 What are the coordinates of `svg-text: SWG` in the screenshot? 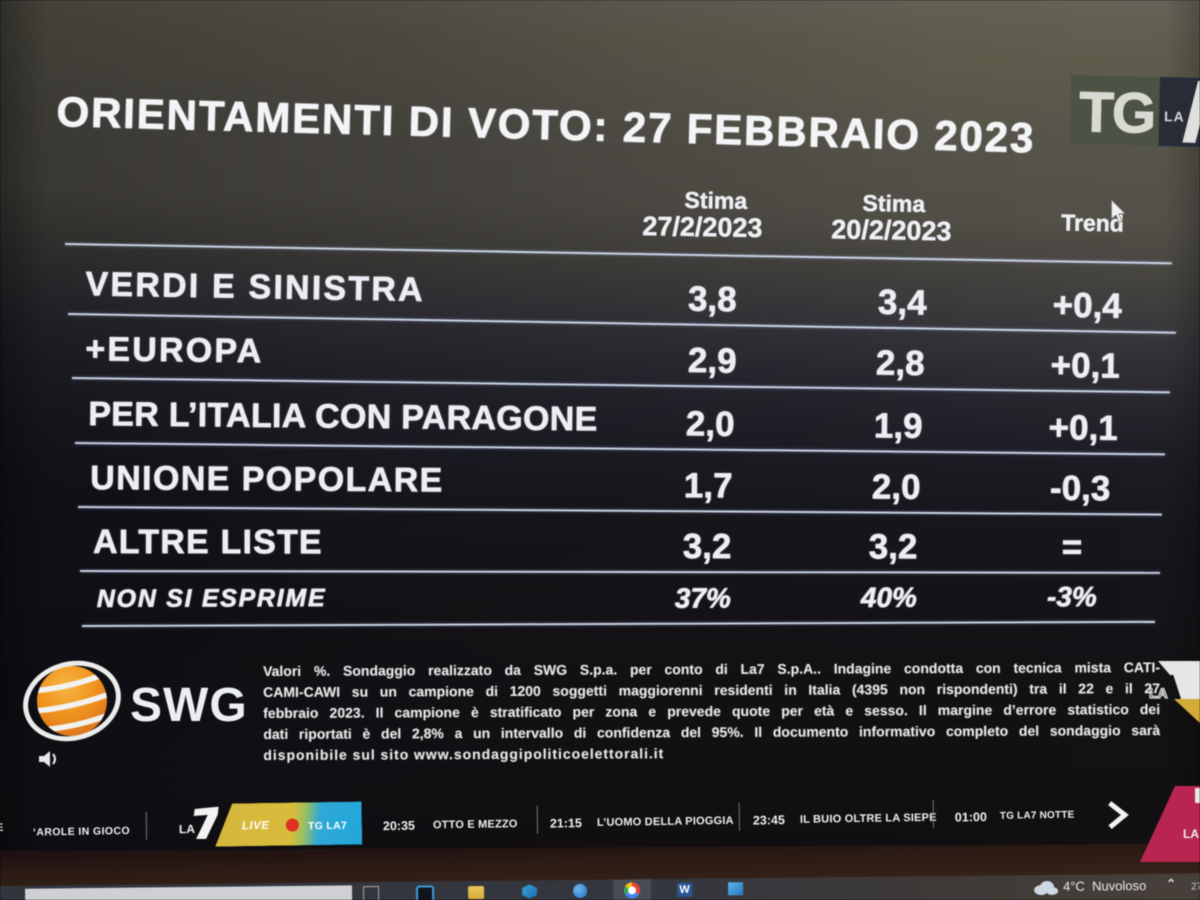 It's located at (189, 705).